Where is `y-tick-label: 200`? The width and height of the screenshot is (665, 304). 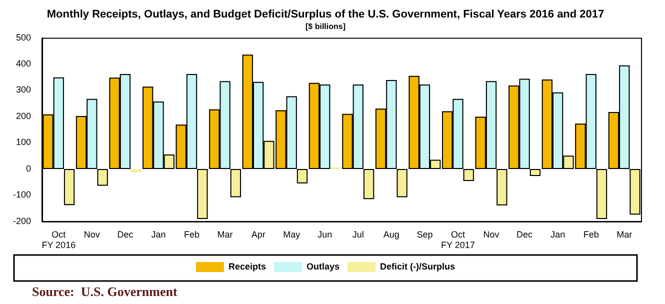
y-tick-label: 200 is located at coordinates (24, 115).